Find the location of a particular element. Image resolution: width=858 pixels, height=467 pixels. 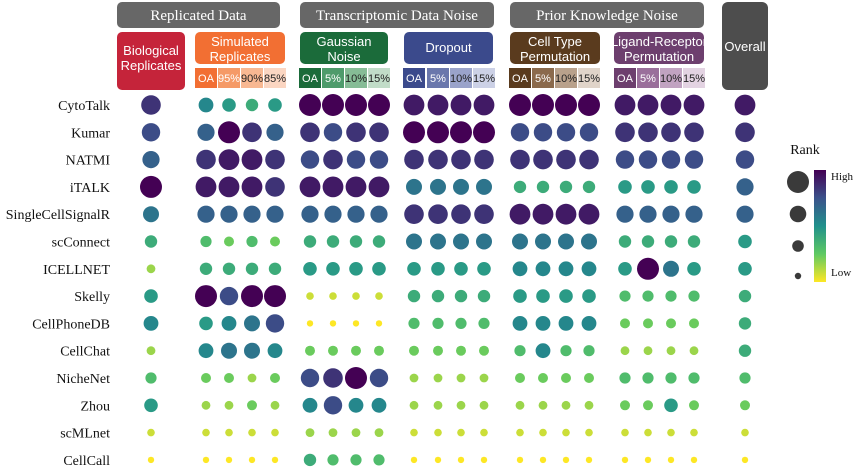

method-label: iTALK is located at coordinates (90, 188).